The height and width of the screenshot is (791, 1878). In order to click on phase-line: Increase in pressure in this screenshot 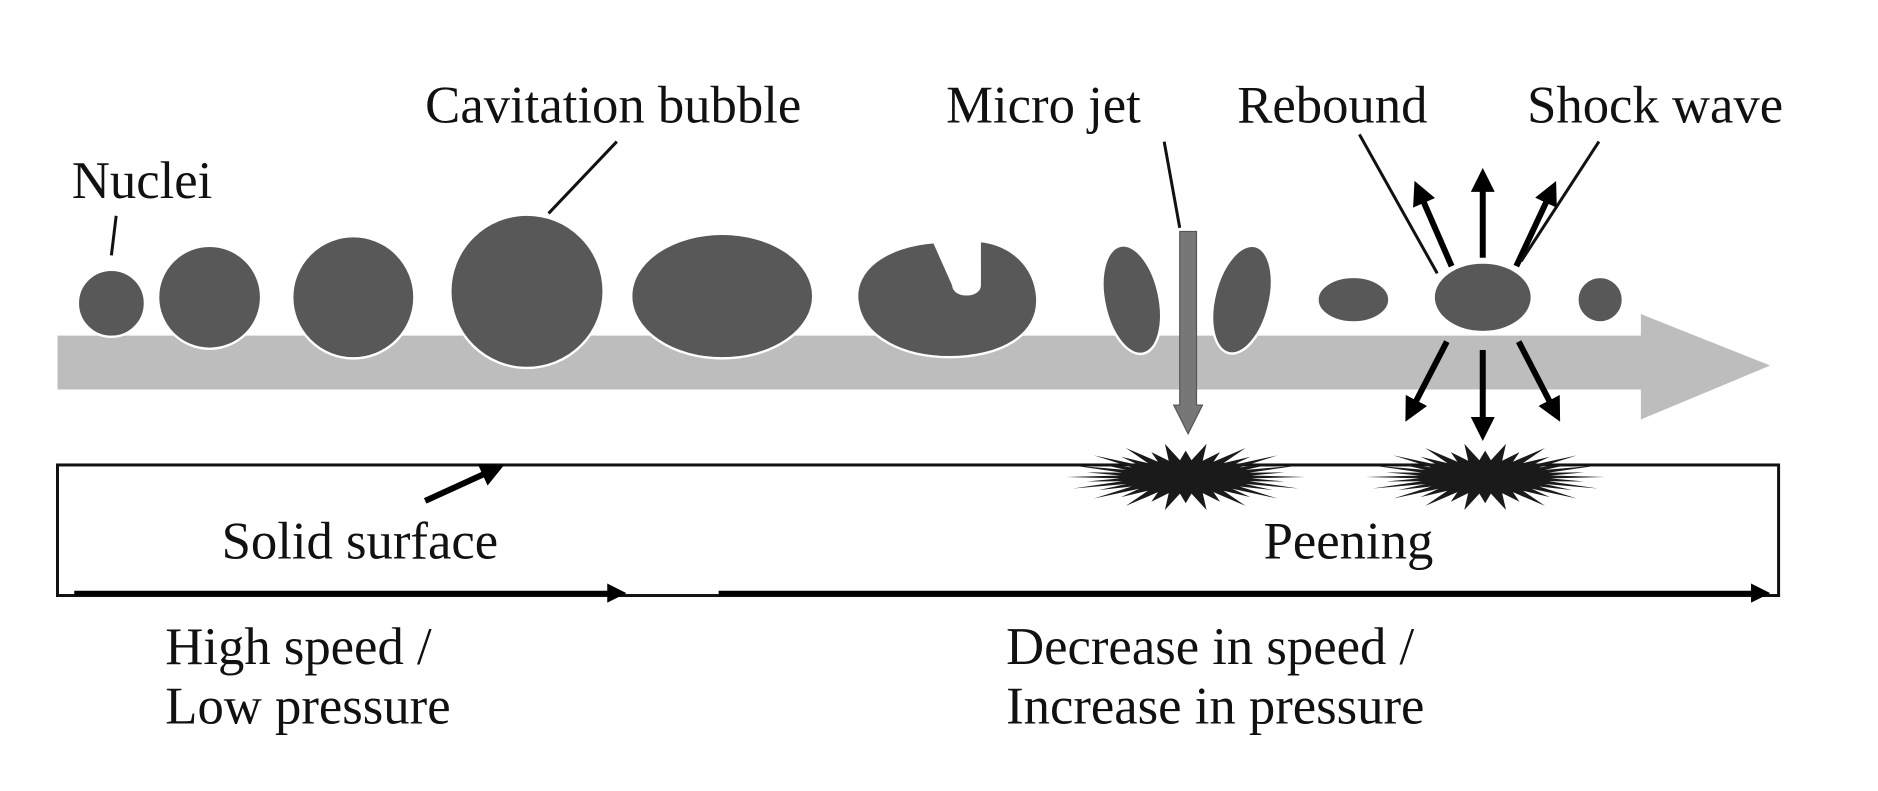, I will do `click(1215, 707)`.